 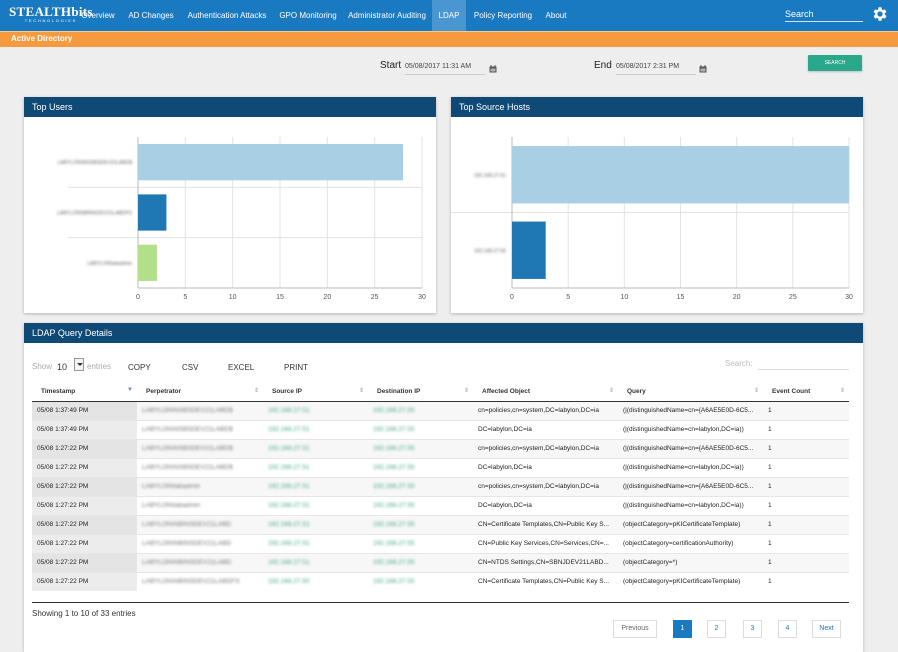 What do you see at coordinates (62, 367) in the screenshot?
I see `page-size-select: 10` at bounding box center [62, 367].